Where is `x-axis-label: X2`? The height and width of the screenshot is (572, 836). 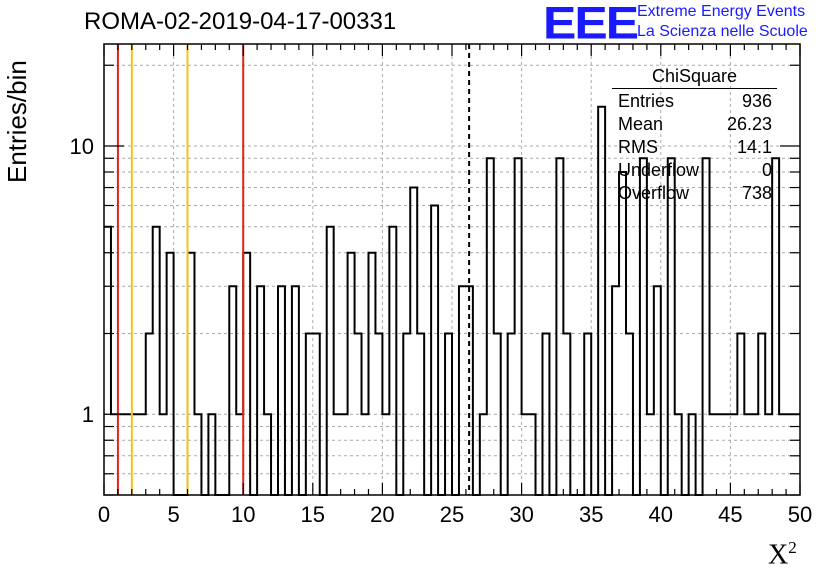 x-axis-label: X2 is located at coordinates (782, 554).